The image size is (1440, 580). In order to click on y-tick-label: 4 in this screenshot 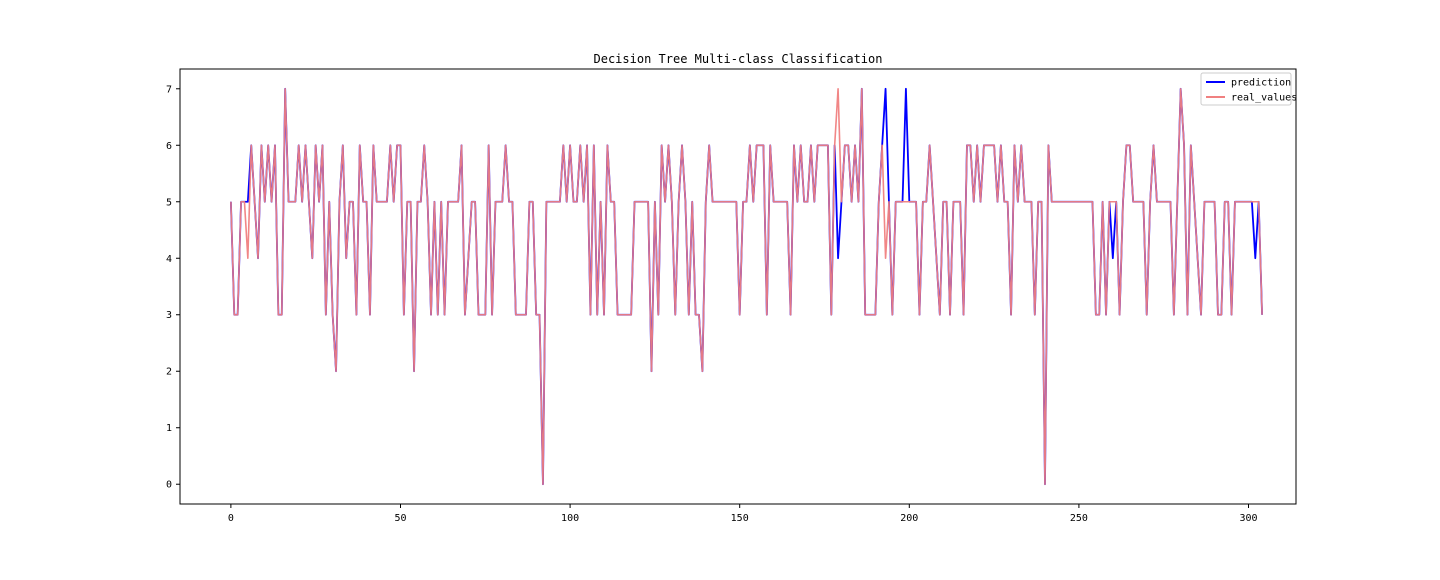, I will do `click(169, 259)`.